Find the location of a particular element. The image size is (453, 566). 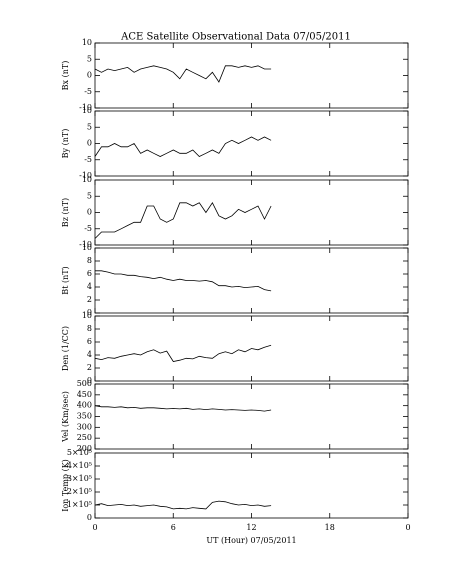

x-tick-label: 18 is located at coordinates (330, 527).